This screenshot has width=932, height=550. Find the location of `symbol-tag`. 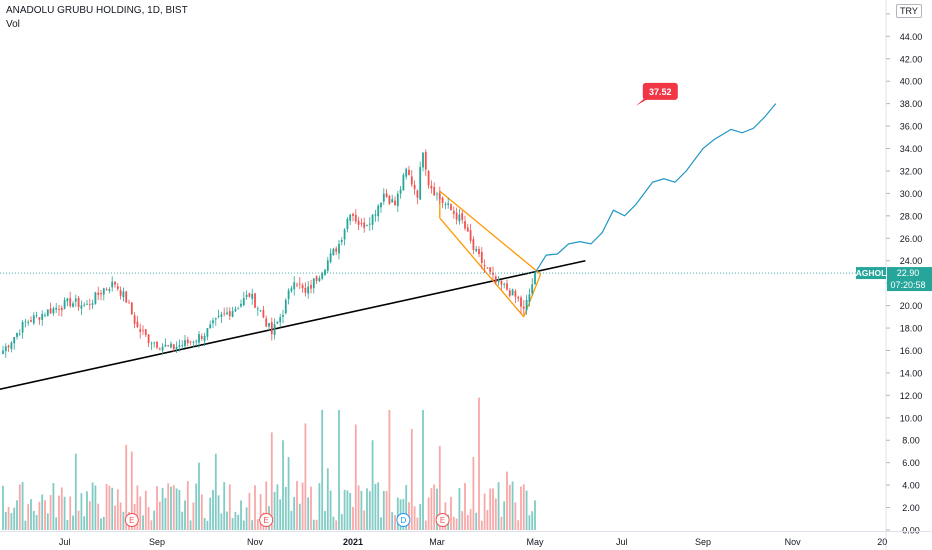

symbol-tag is located at coordinates (871, 273).